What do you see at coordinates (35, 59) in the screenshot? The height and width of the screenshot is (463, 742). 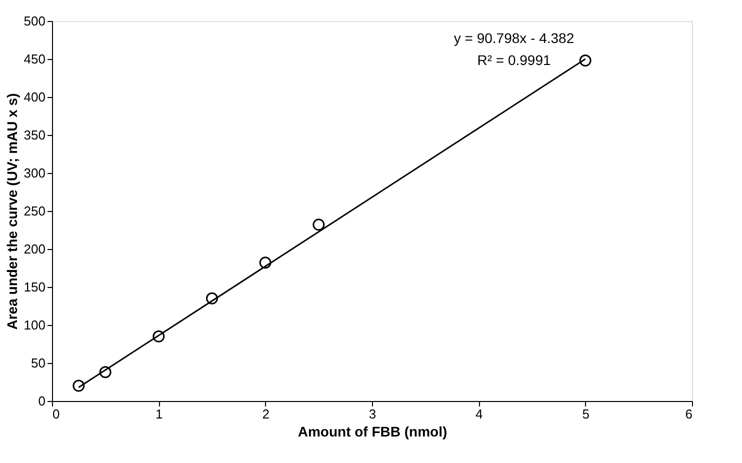 I see `y-tick-label: 450` at bounding box center [35, 59].